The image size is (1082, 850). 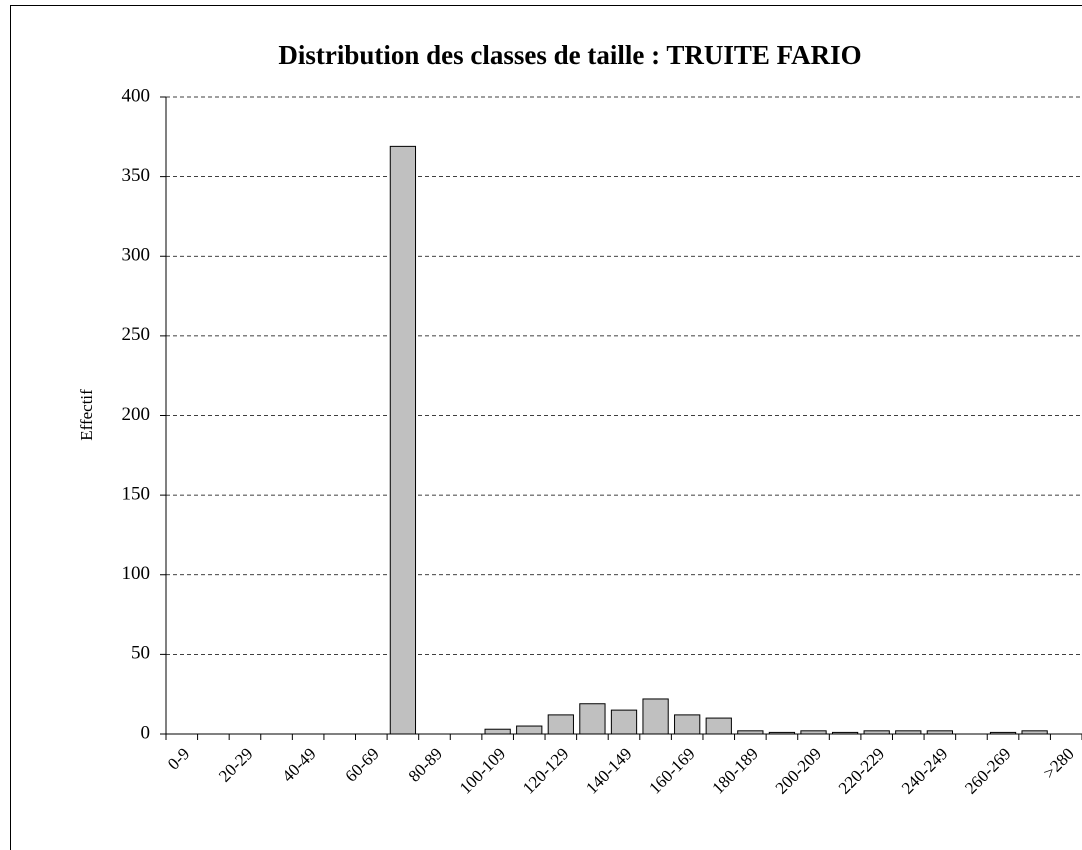 What do you see at coordinates (86, 415) in the screenshot?
I see `y-axis-label: Effectif` at bounding box center [86, 415].